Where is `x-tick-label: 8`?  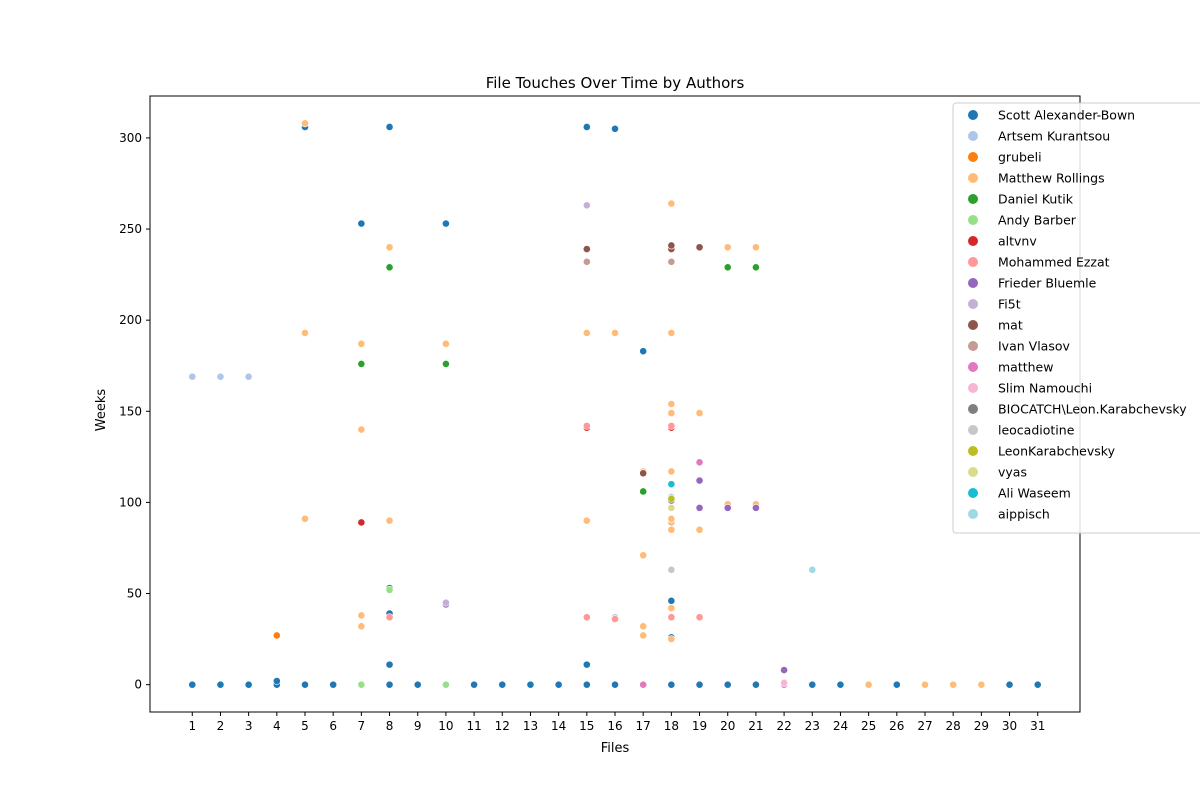
x-tick-label: 8 is located at coordinates (390, 726).